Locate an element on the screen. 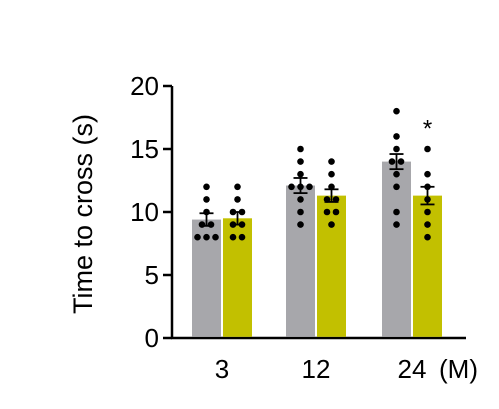 Image resolution: width=499 pixels, height=409 pixels. significance-marker: * is located at coordinates (427, 129).